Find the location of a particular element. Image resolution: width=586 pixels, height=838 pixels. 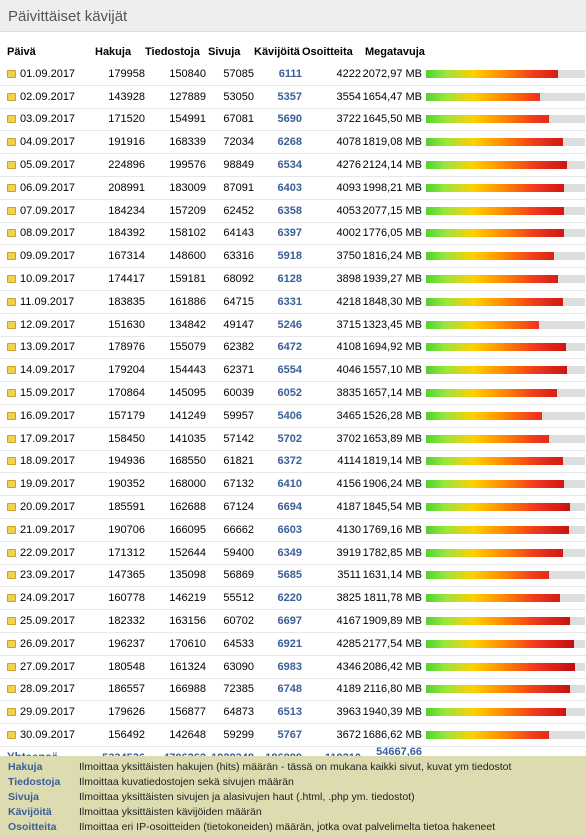

row-mb: 1631,14 MB is located at coordinates (392, 575).